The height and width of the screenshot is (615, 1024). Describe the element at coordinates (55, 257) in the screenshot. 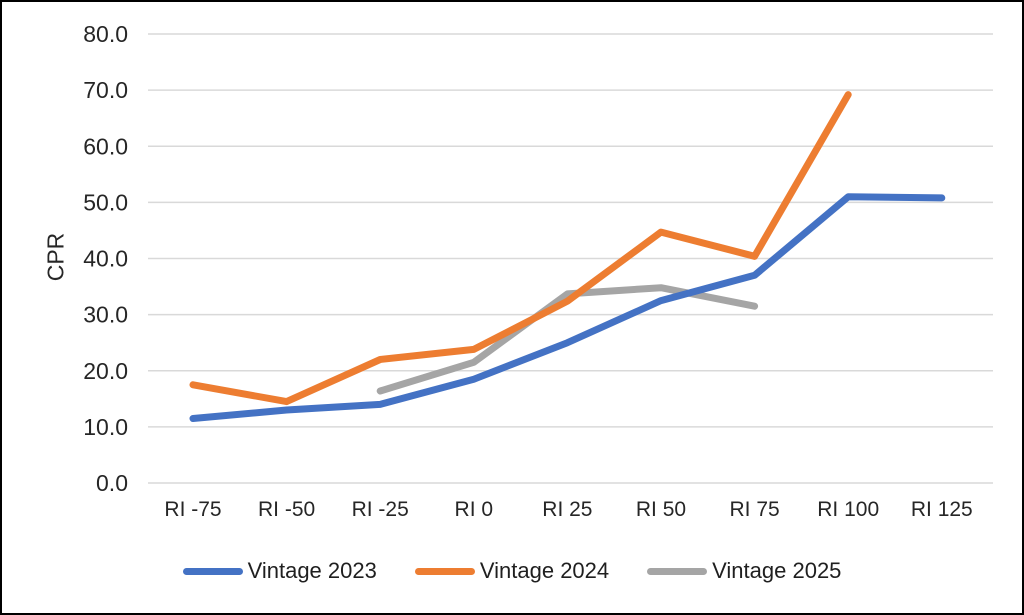

I see `y-axis-title: CPR` at that location.